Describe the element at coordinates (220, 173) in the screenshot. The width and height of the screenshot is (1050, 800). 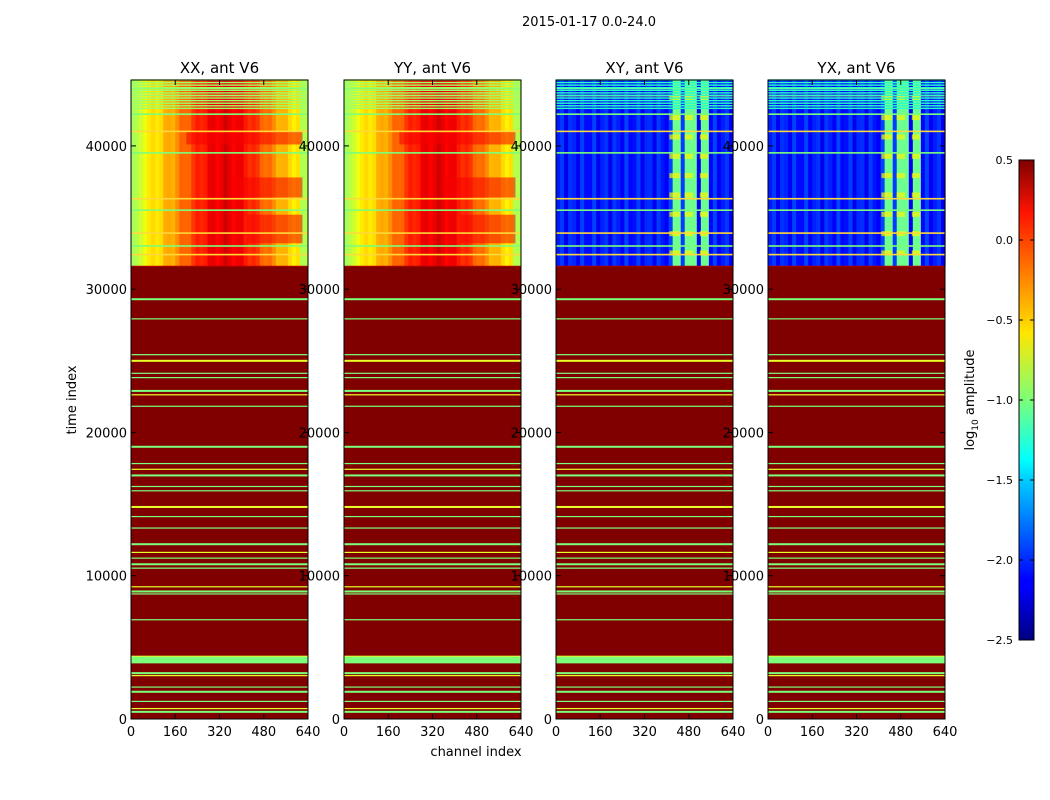
I see `data-region` at that location.